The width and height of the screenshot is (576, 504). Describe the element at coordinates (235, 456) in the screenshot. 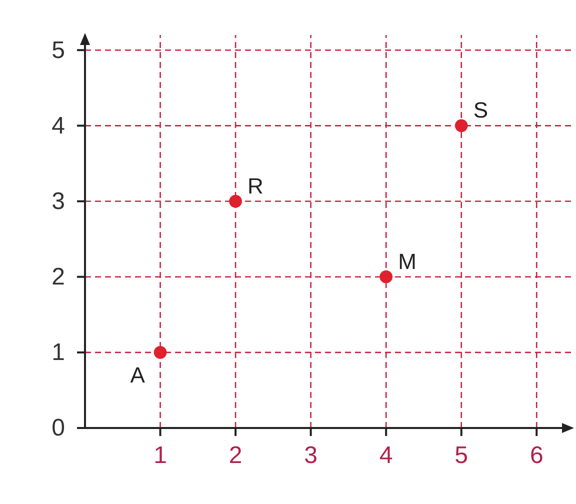

I see `x-tick-label: 2` at that location.